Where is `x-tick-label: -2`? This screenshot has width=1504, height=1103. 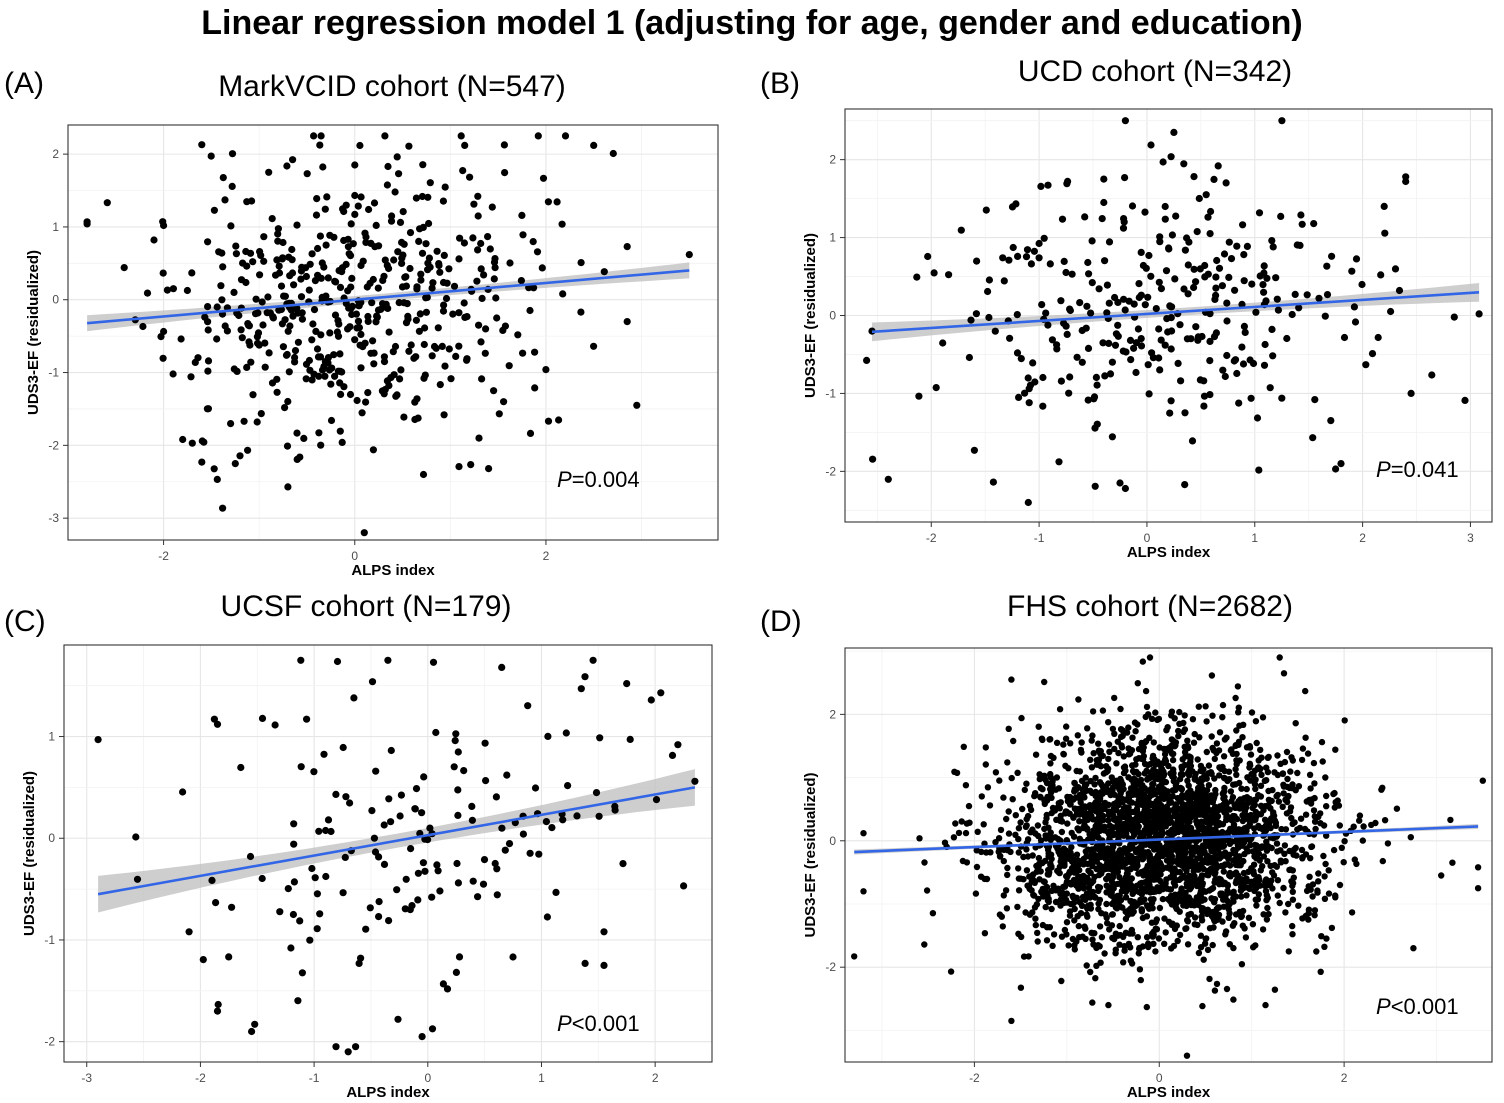 x-tick-label: -2 is located at coordinates (200, 1078).